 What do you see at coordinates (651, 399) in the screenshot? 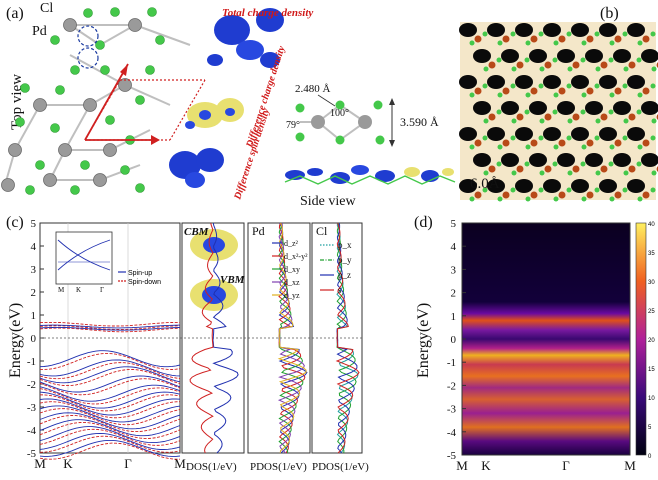
I see `colorbar-tick-label: 10` at bounding box center [651, 399].